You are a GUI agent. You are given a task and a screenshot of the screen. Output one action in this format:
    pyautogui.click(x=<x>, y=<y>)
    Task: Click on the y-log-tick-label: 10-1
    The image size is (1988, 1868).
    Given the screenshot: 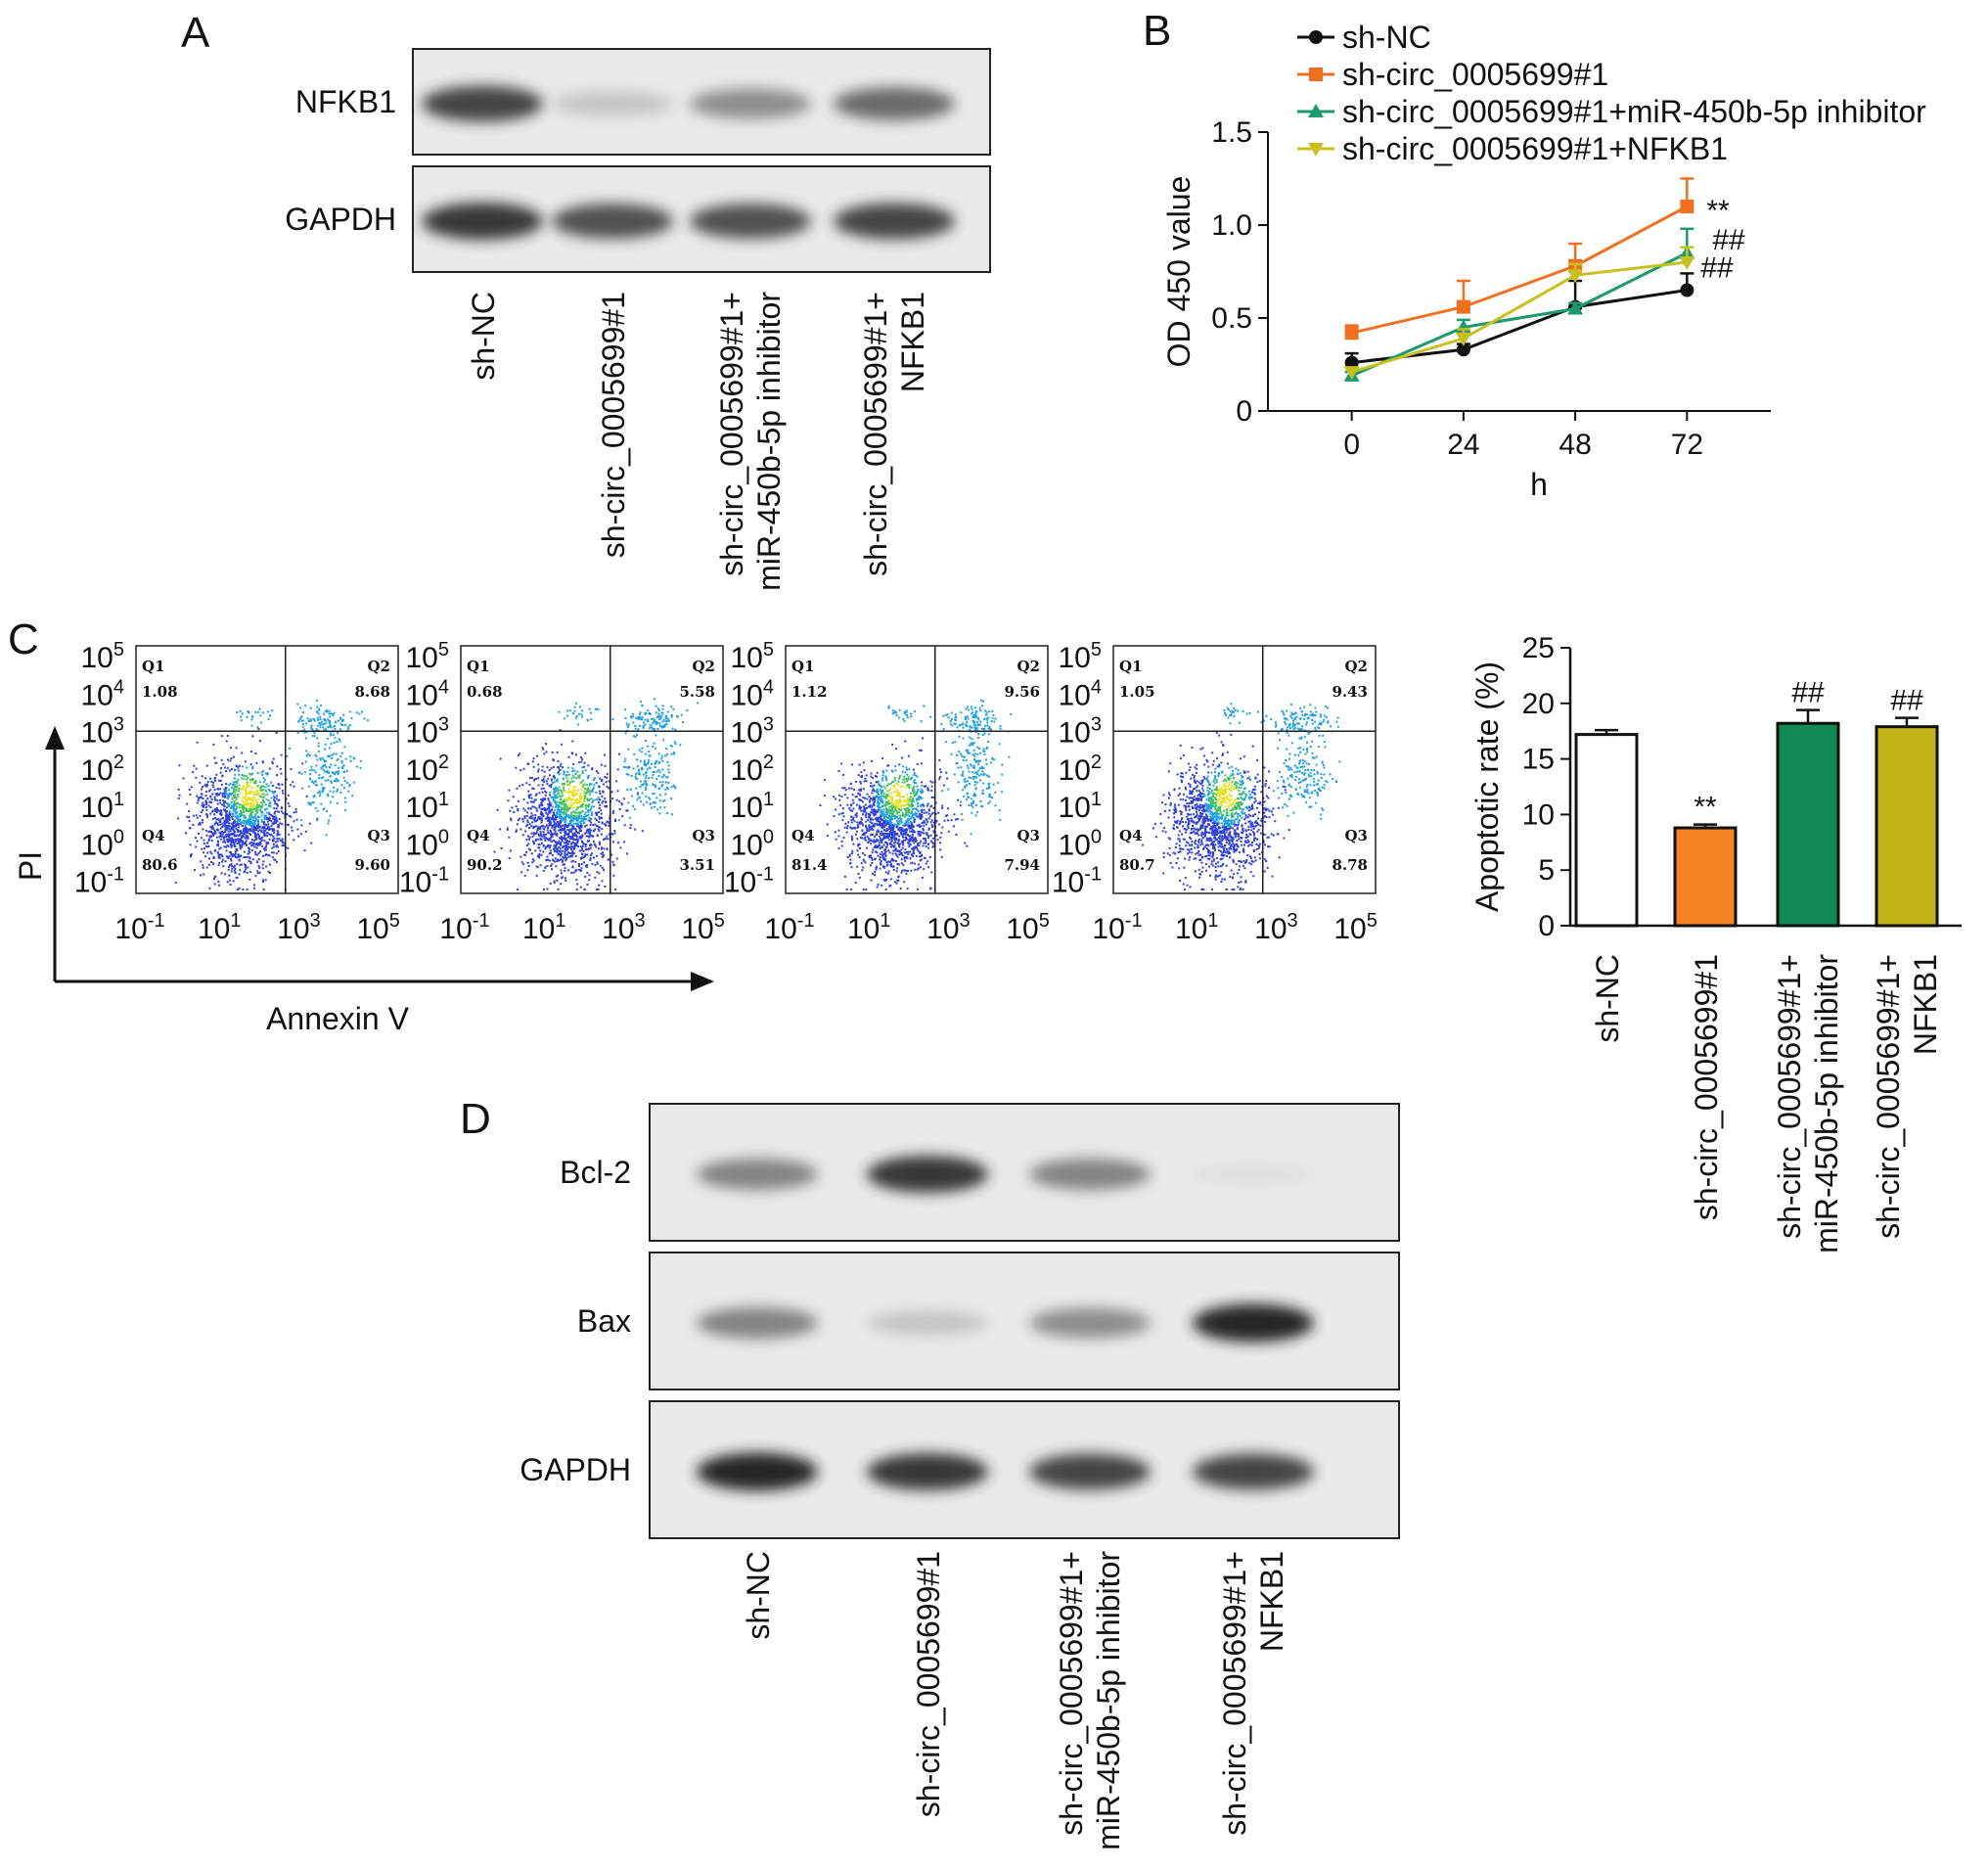 What is the action you would take?
    pyautogui.click(x=424, y=882)
    